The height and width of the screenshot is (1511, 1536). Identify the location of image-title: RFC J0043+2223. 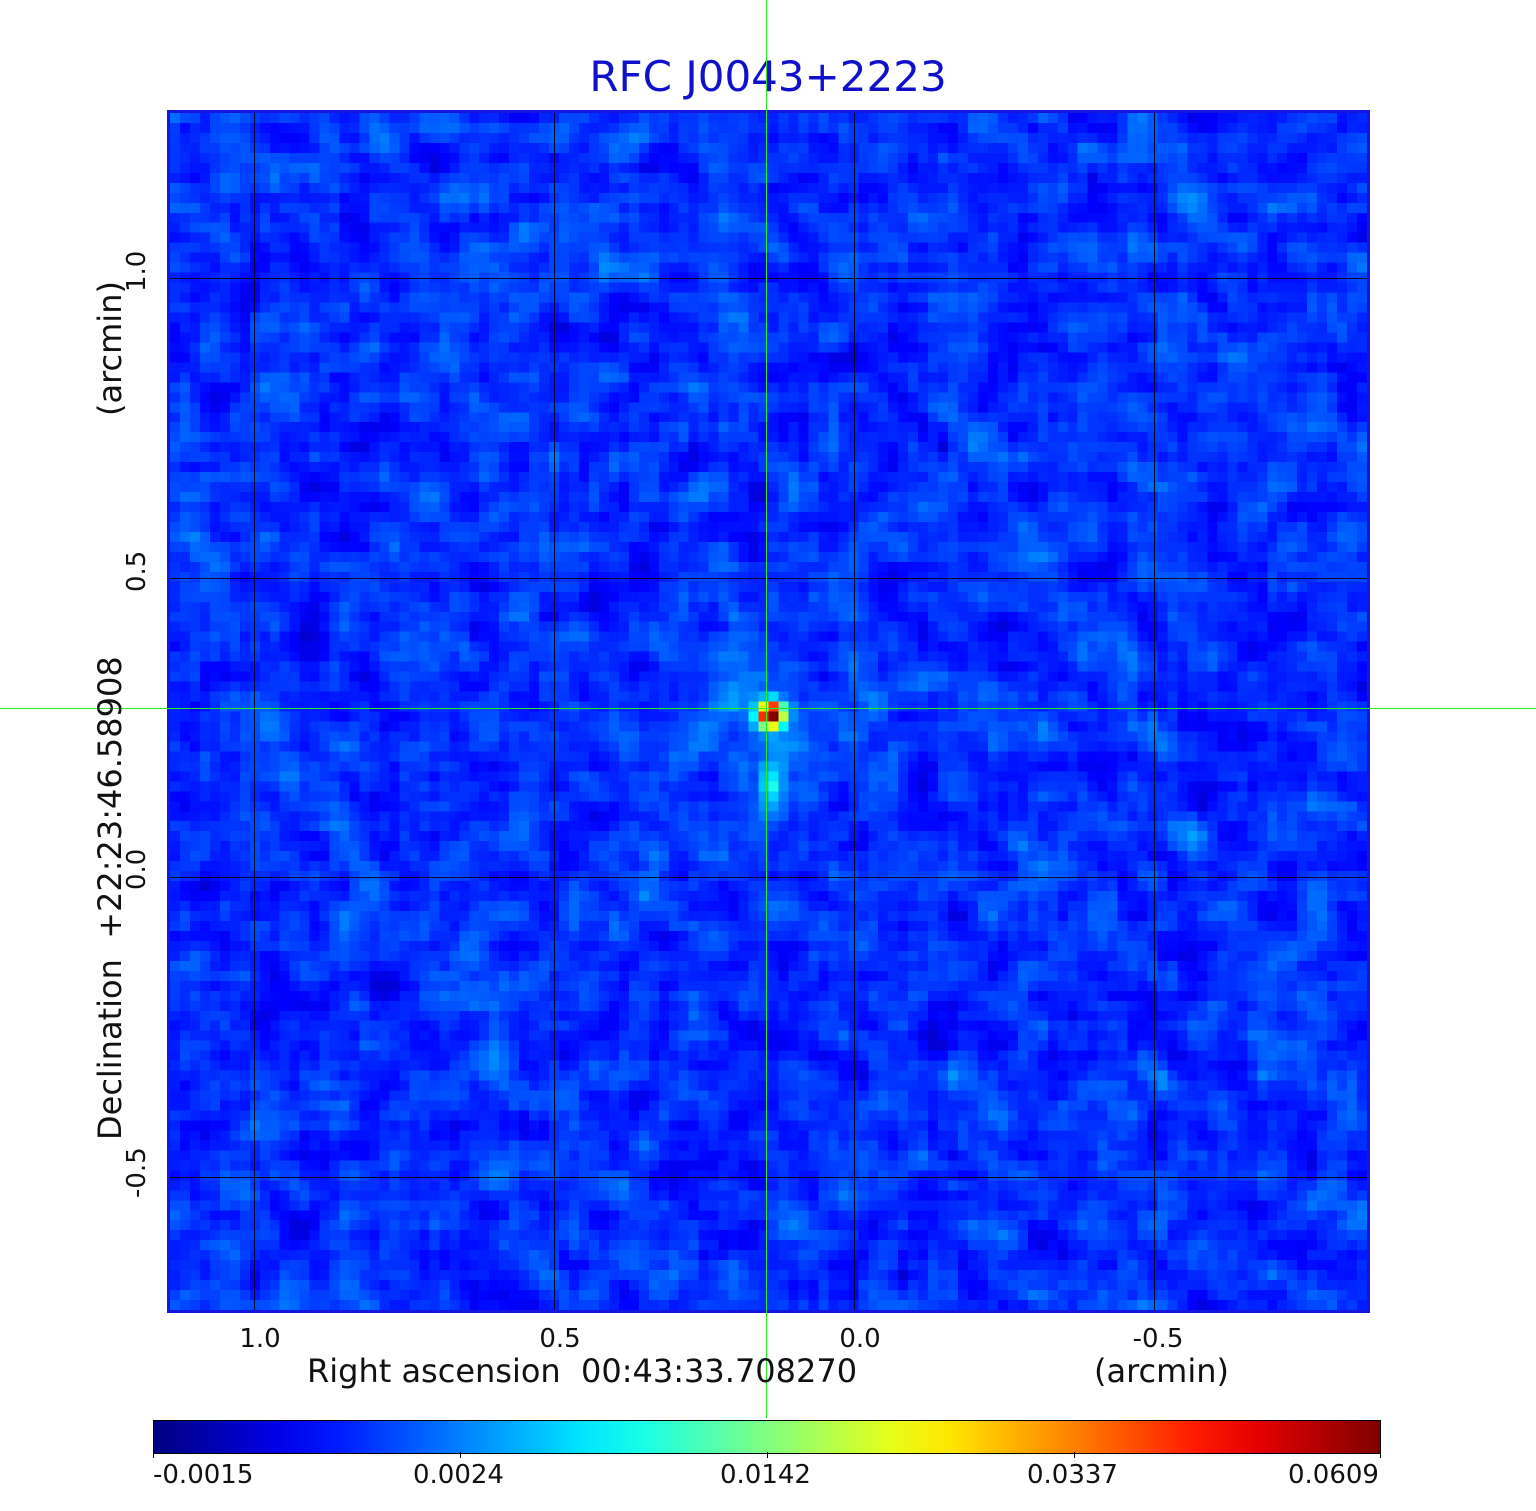
(768, 76).